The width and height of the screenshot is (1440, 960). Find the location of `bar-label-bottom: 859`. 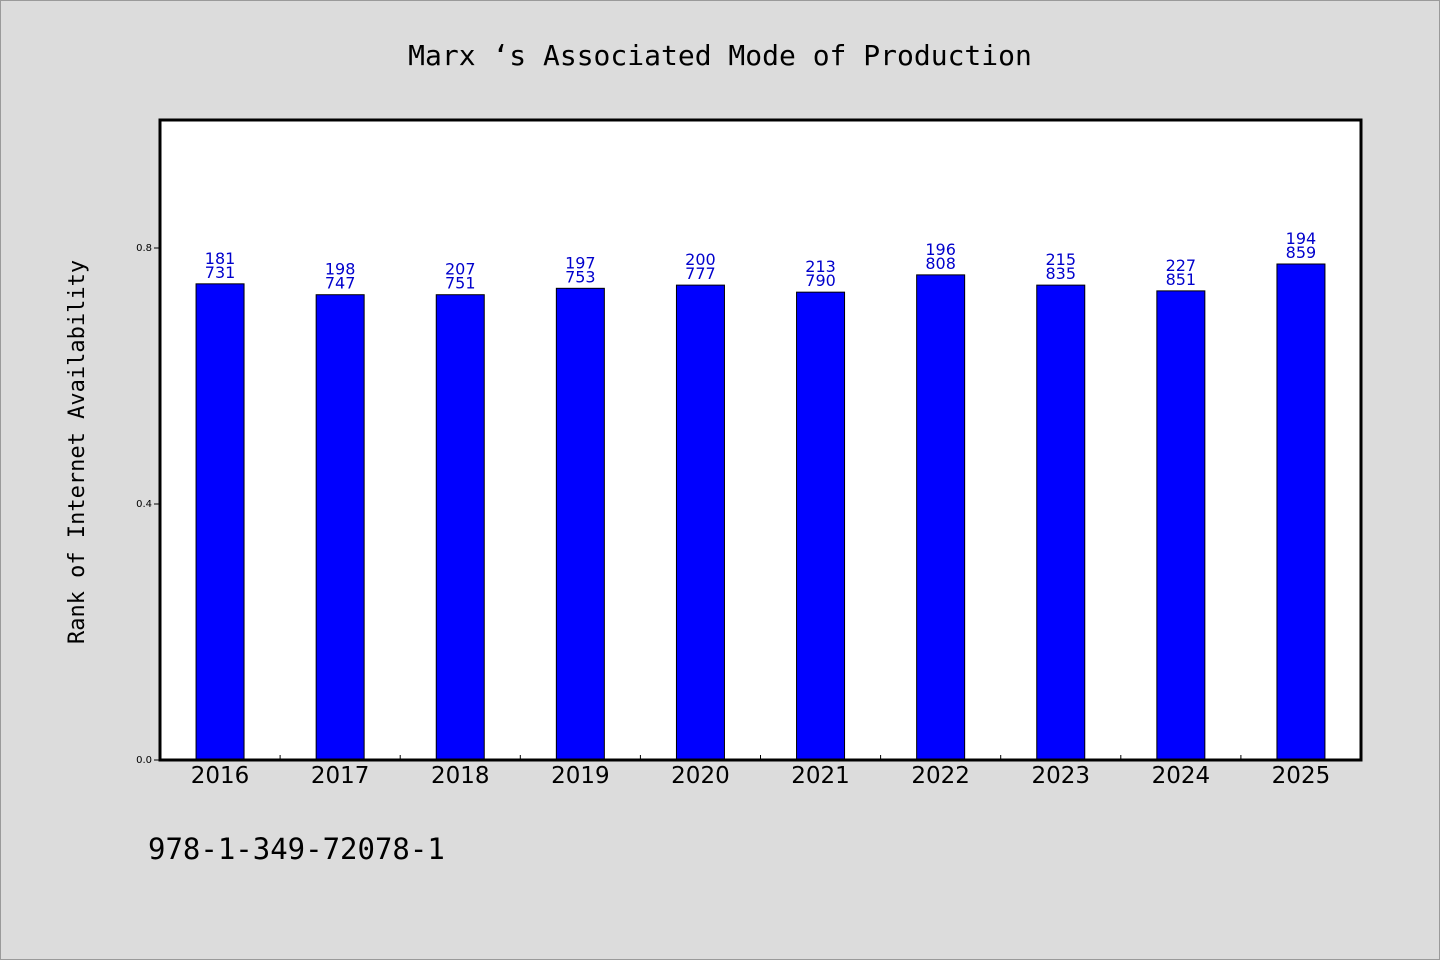

bar-label-bottom: 859 is located at coordinates (1301, 252).